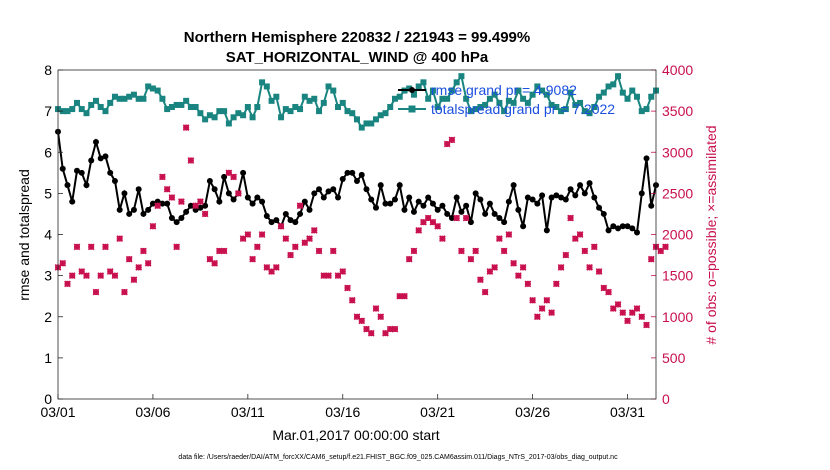  Describe the element at coordinates (48, 70) in the screenshot. I see `y-tick-label-left: 8` at that location.